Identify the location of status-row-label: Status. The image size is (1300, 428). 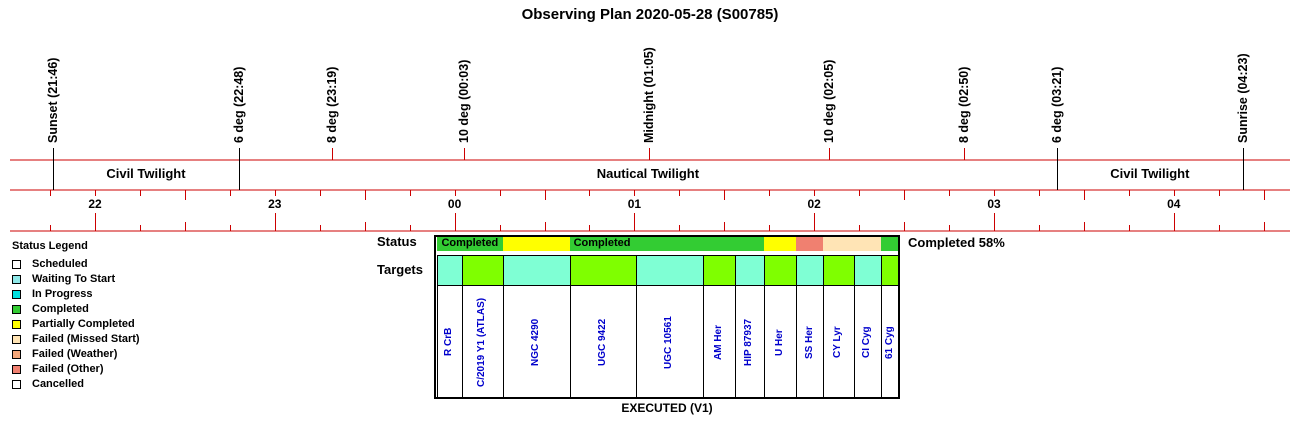
(397, 241).